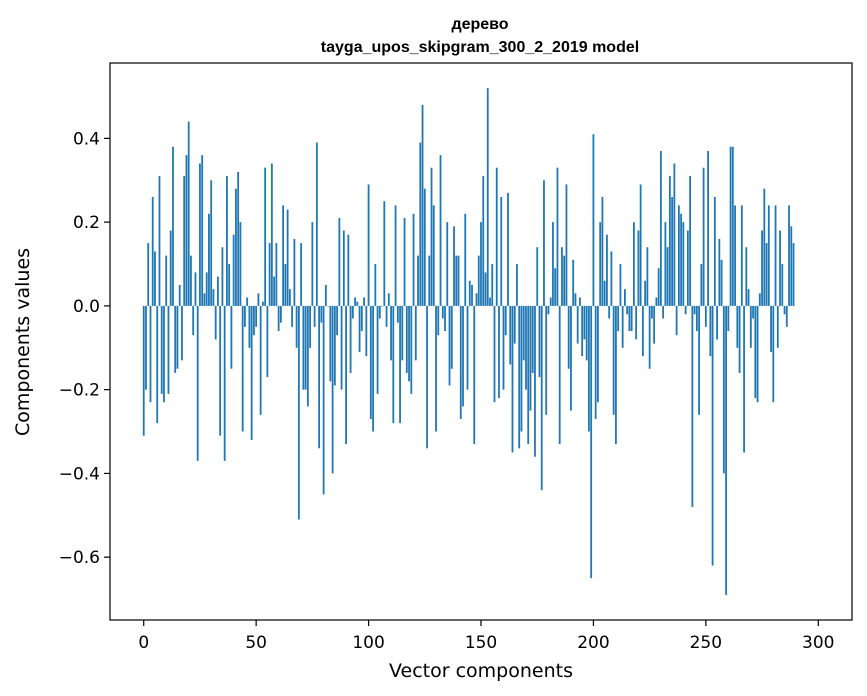 Image resolution: width=867 pixels, height=696 pixels. What do you see at coordinates (84, 348) in the screenshot?
I see `y-axis-ticks: −0.6 −0.4 −0.2 0.0 0.2 0.4` at bounding box center [84, 348].